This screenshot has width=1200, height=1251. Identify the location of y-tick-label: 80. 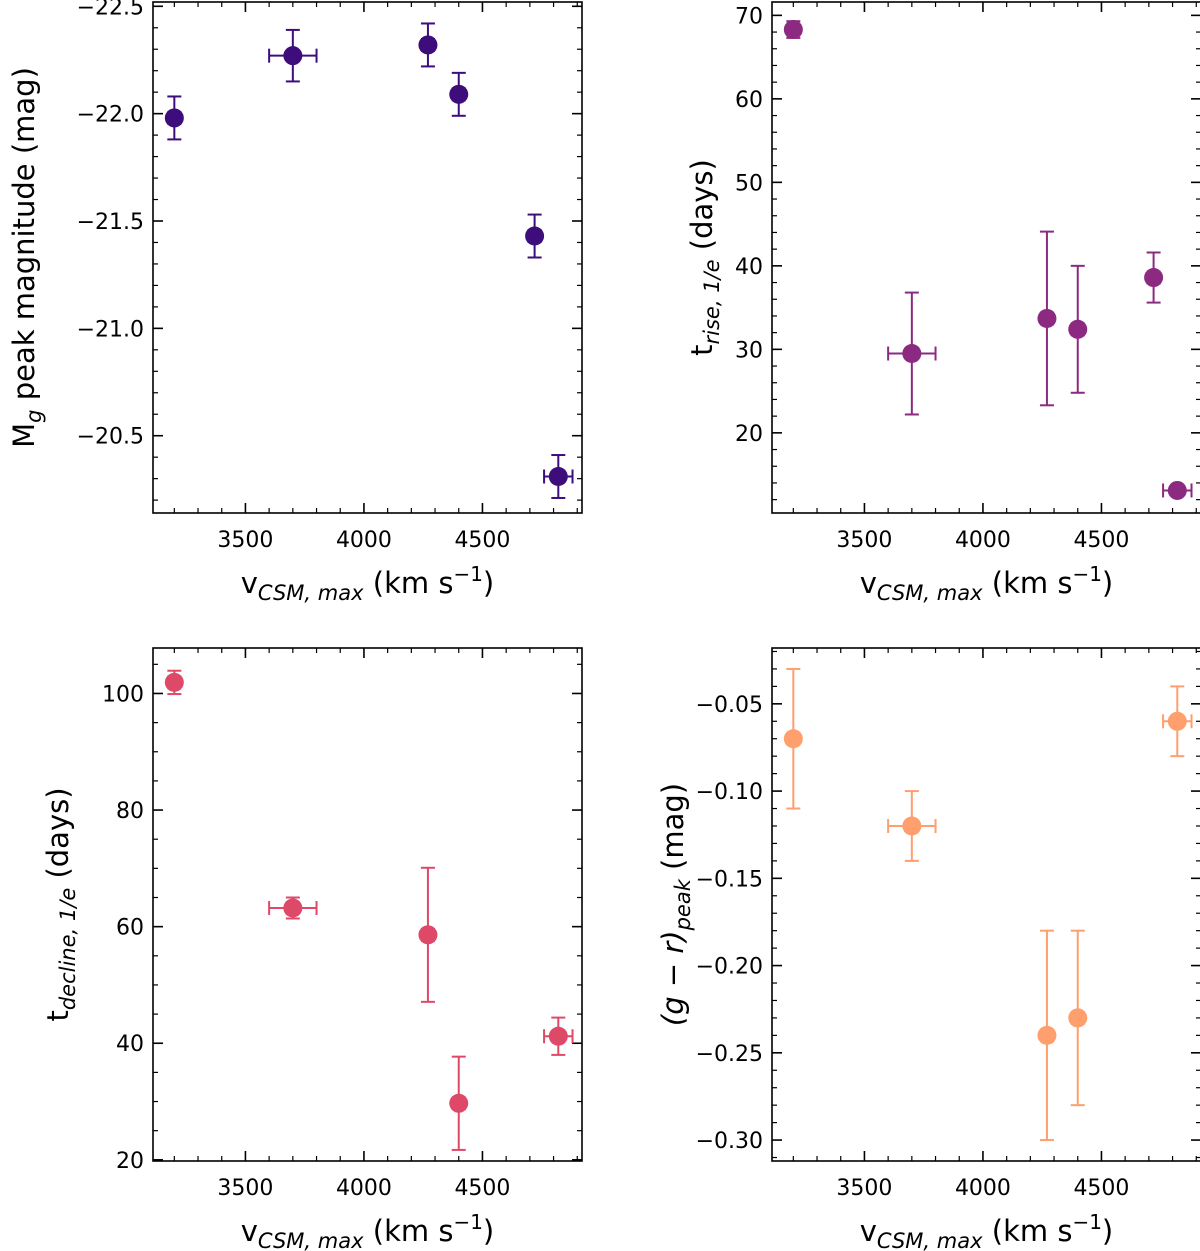
(130, 811).